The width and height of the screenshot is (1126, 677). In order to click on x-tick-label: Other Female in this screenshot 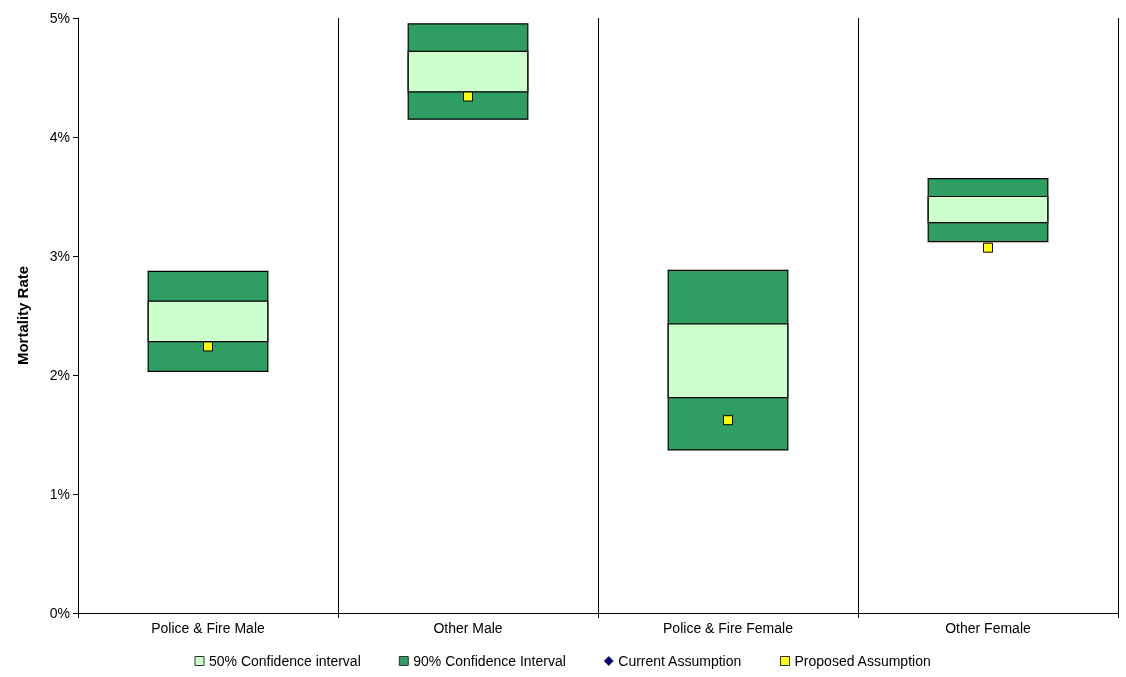, I will do `click(988, 628)`.